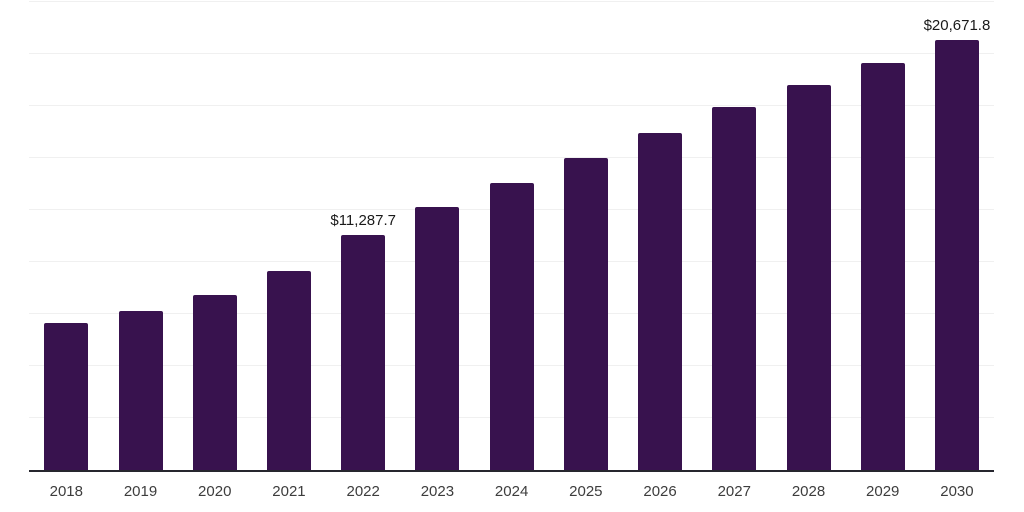 Image resolution: width=1024 pixels, height=512 pixels. I want to click on bar-2018, so click(66, 396).